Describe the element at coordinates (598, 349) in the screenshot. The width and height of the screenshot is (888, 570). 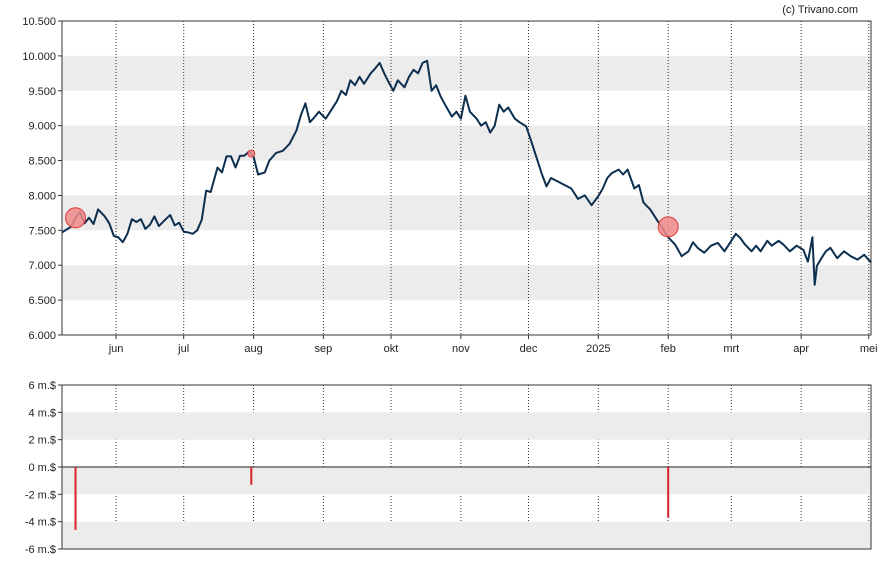
I see `x-tick-label: 2025` at that location.